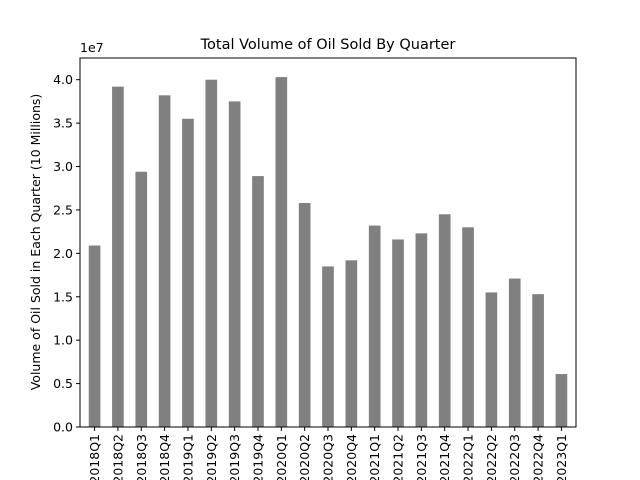 Image resolution: width=640 pixels, height=480 pixels. What do you see at coordinates (117, 457) in the screenshot?
I see `x-tick-label: 2018Q2` at bounding box center [117, 457].